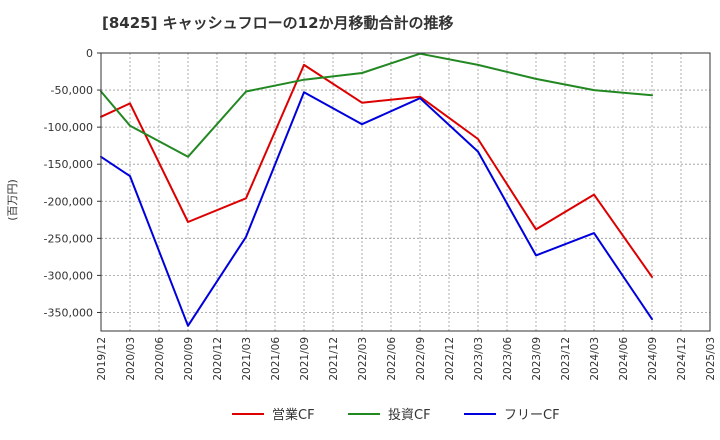  What do you see at coordinates (711, 359) in the screenshot?
I see `x-tick-label: 2025/03` at bounding box center [711, 359].